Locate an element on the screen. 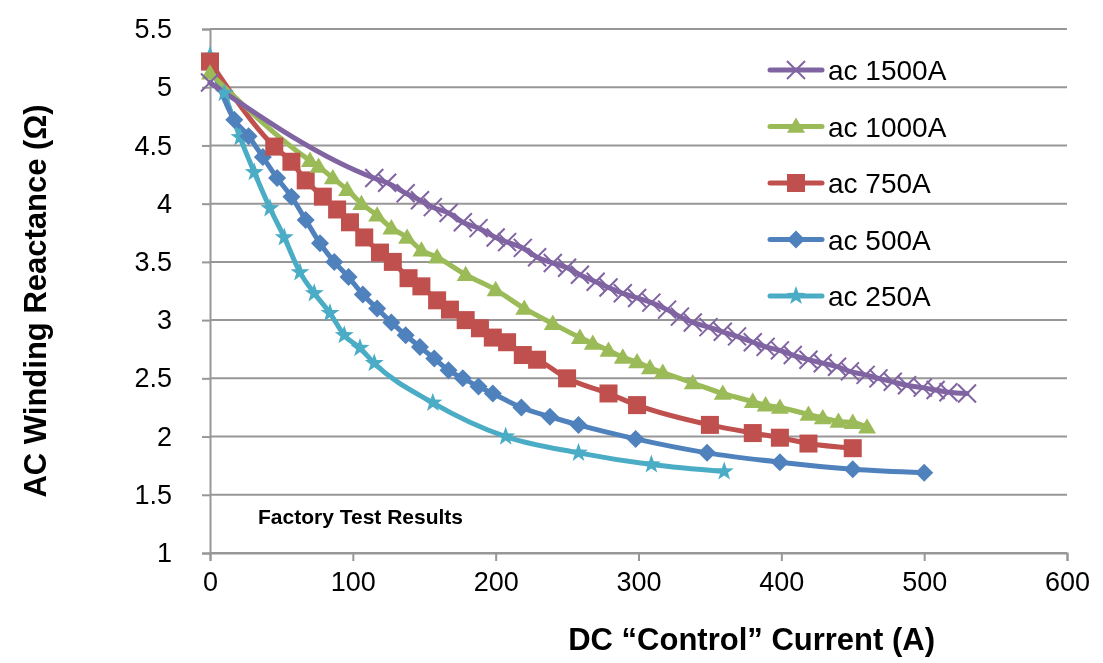 This screenshot has height=663, width=1103. legend-label: ac 250A is located at coordinates (880, 296).